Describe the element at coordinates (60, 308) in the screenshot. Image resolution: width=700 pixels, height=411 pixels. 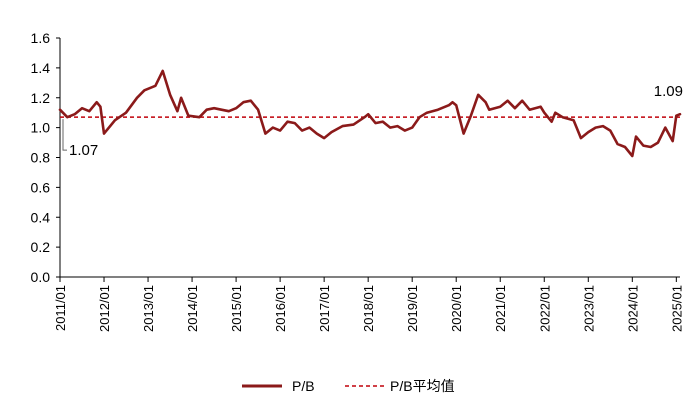
I see `x-tick-label: 2011/01` at that location.